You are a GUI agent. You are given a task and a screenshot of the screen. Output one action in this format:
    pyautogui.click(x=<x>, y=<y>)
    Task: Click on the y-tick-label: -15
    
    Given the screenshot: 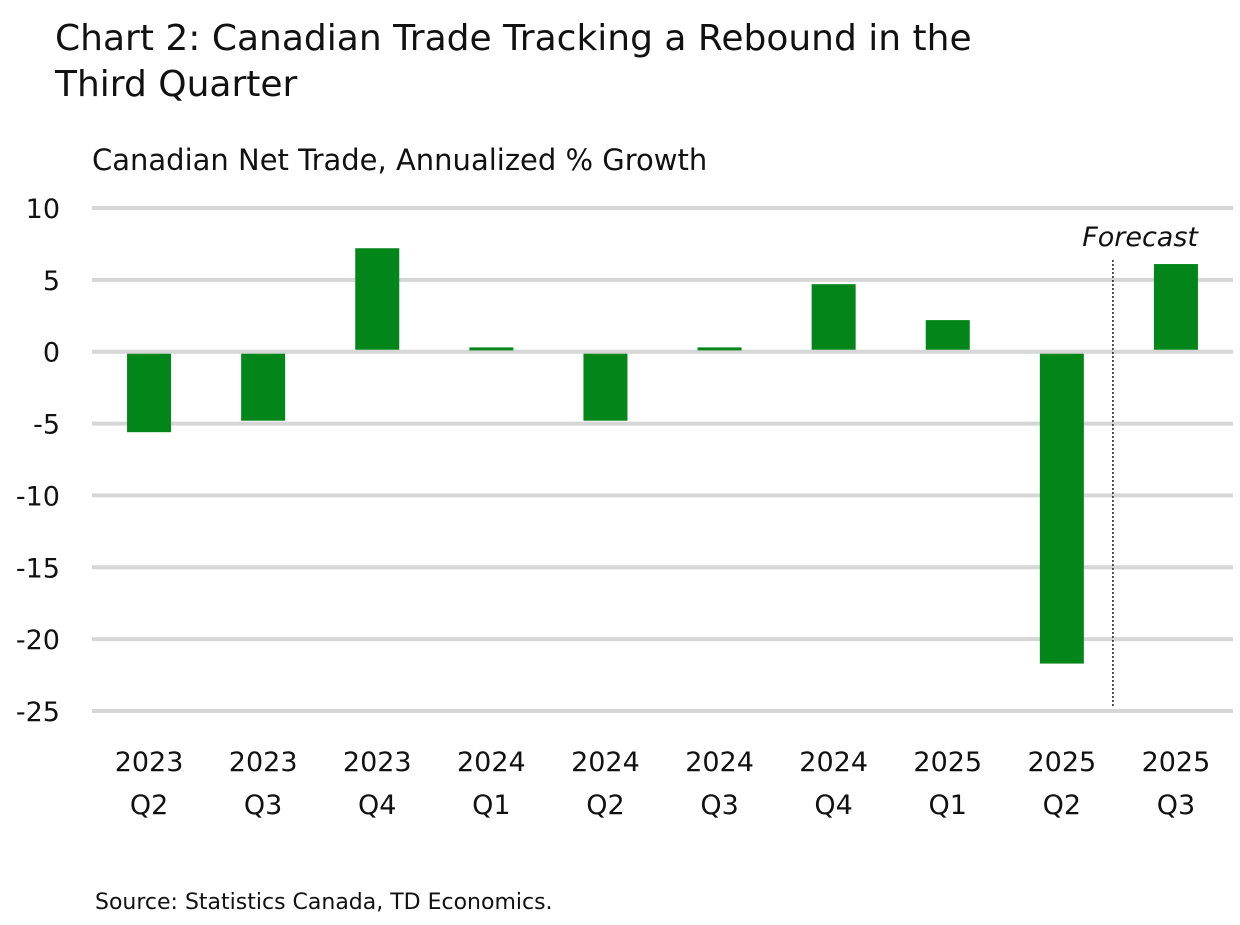 What is the action you would take?
    pyautogui.click(x=38, y=568)
    